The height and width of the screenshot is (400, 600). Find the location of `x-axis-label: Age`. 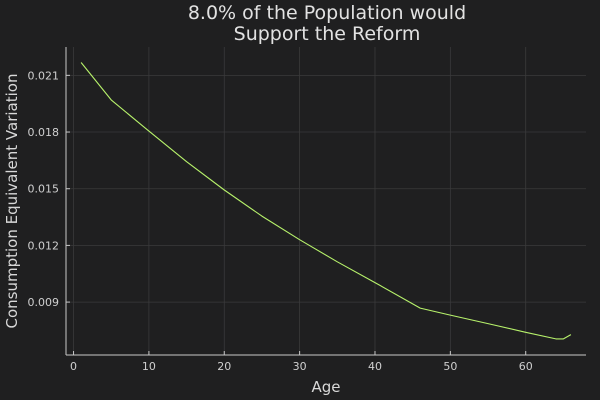

x-axis-label: Age is located at coordinates (325, 387).